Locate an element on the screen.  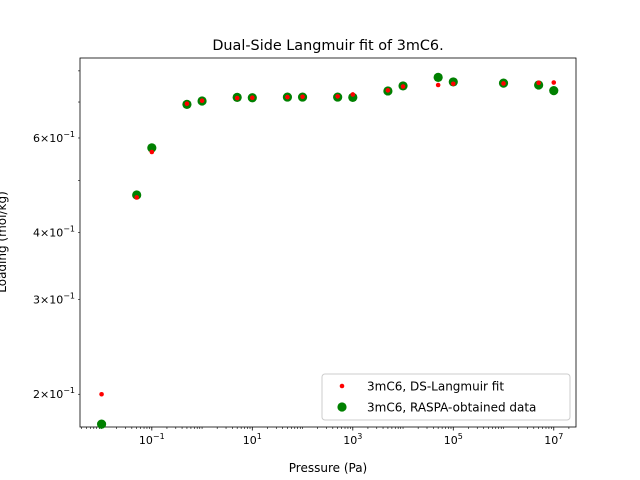
x-tick-label: 10⁷ is located at coordinates (553, 439).